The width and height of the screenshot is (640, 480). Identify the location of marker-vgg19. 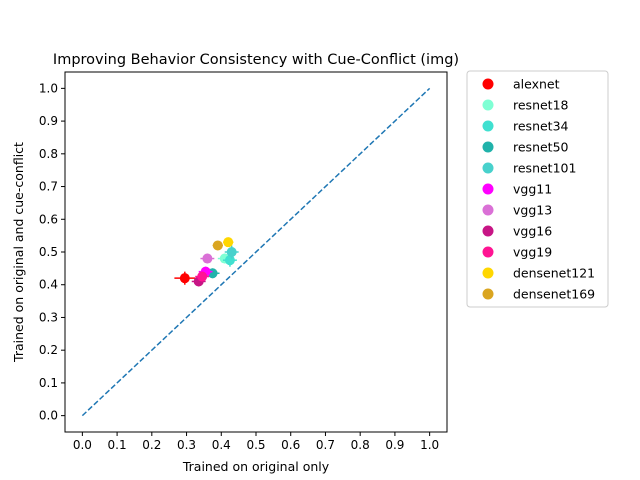
(202, 276).